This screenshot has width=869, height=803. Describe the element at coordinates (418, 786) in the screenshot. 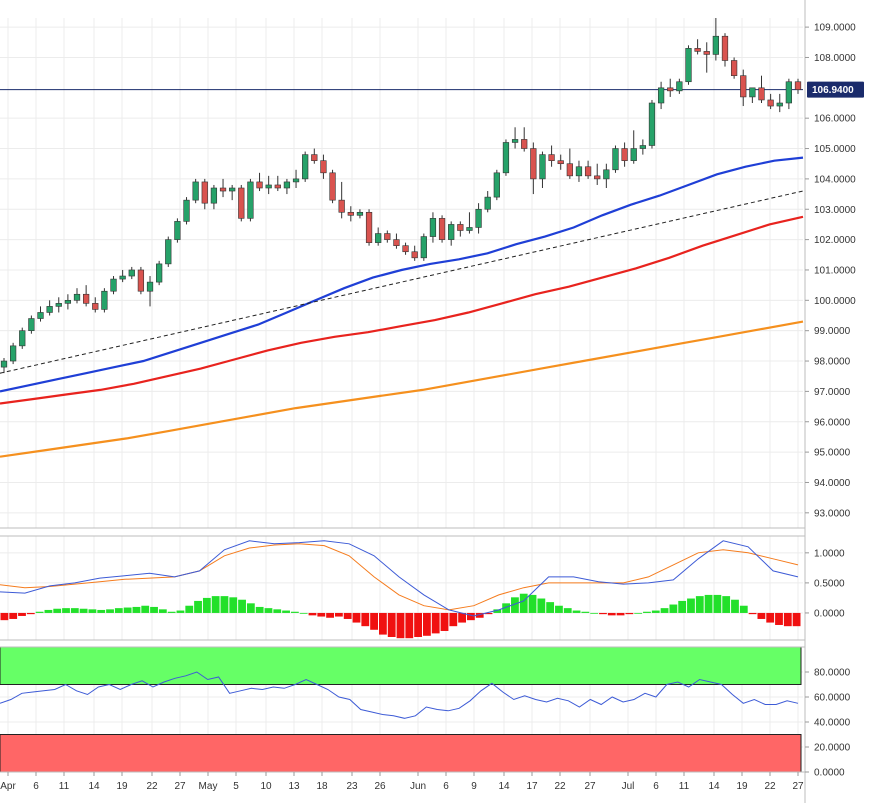

I see `x-tick-label: Jun` at that location.